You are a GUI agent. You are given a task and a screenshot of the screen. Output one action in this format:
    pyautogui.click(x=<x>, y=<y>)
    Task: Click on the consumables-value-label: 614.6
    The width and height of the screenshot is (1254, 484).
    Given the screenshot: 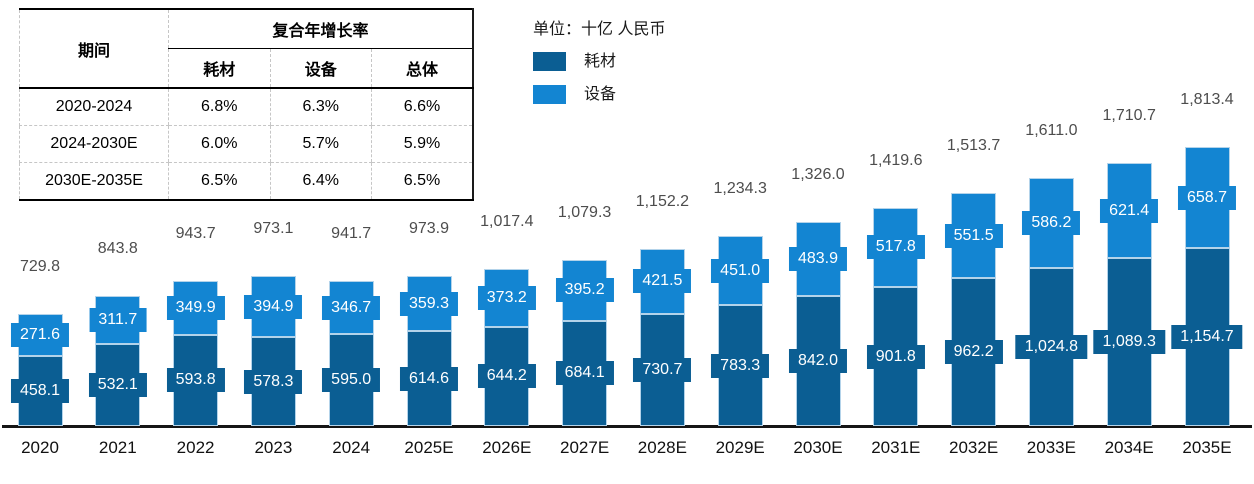 What is the action you would take?
    pyautogui.click(x=429, y=378)
    